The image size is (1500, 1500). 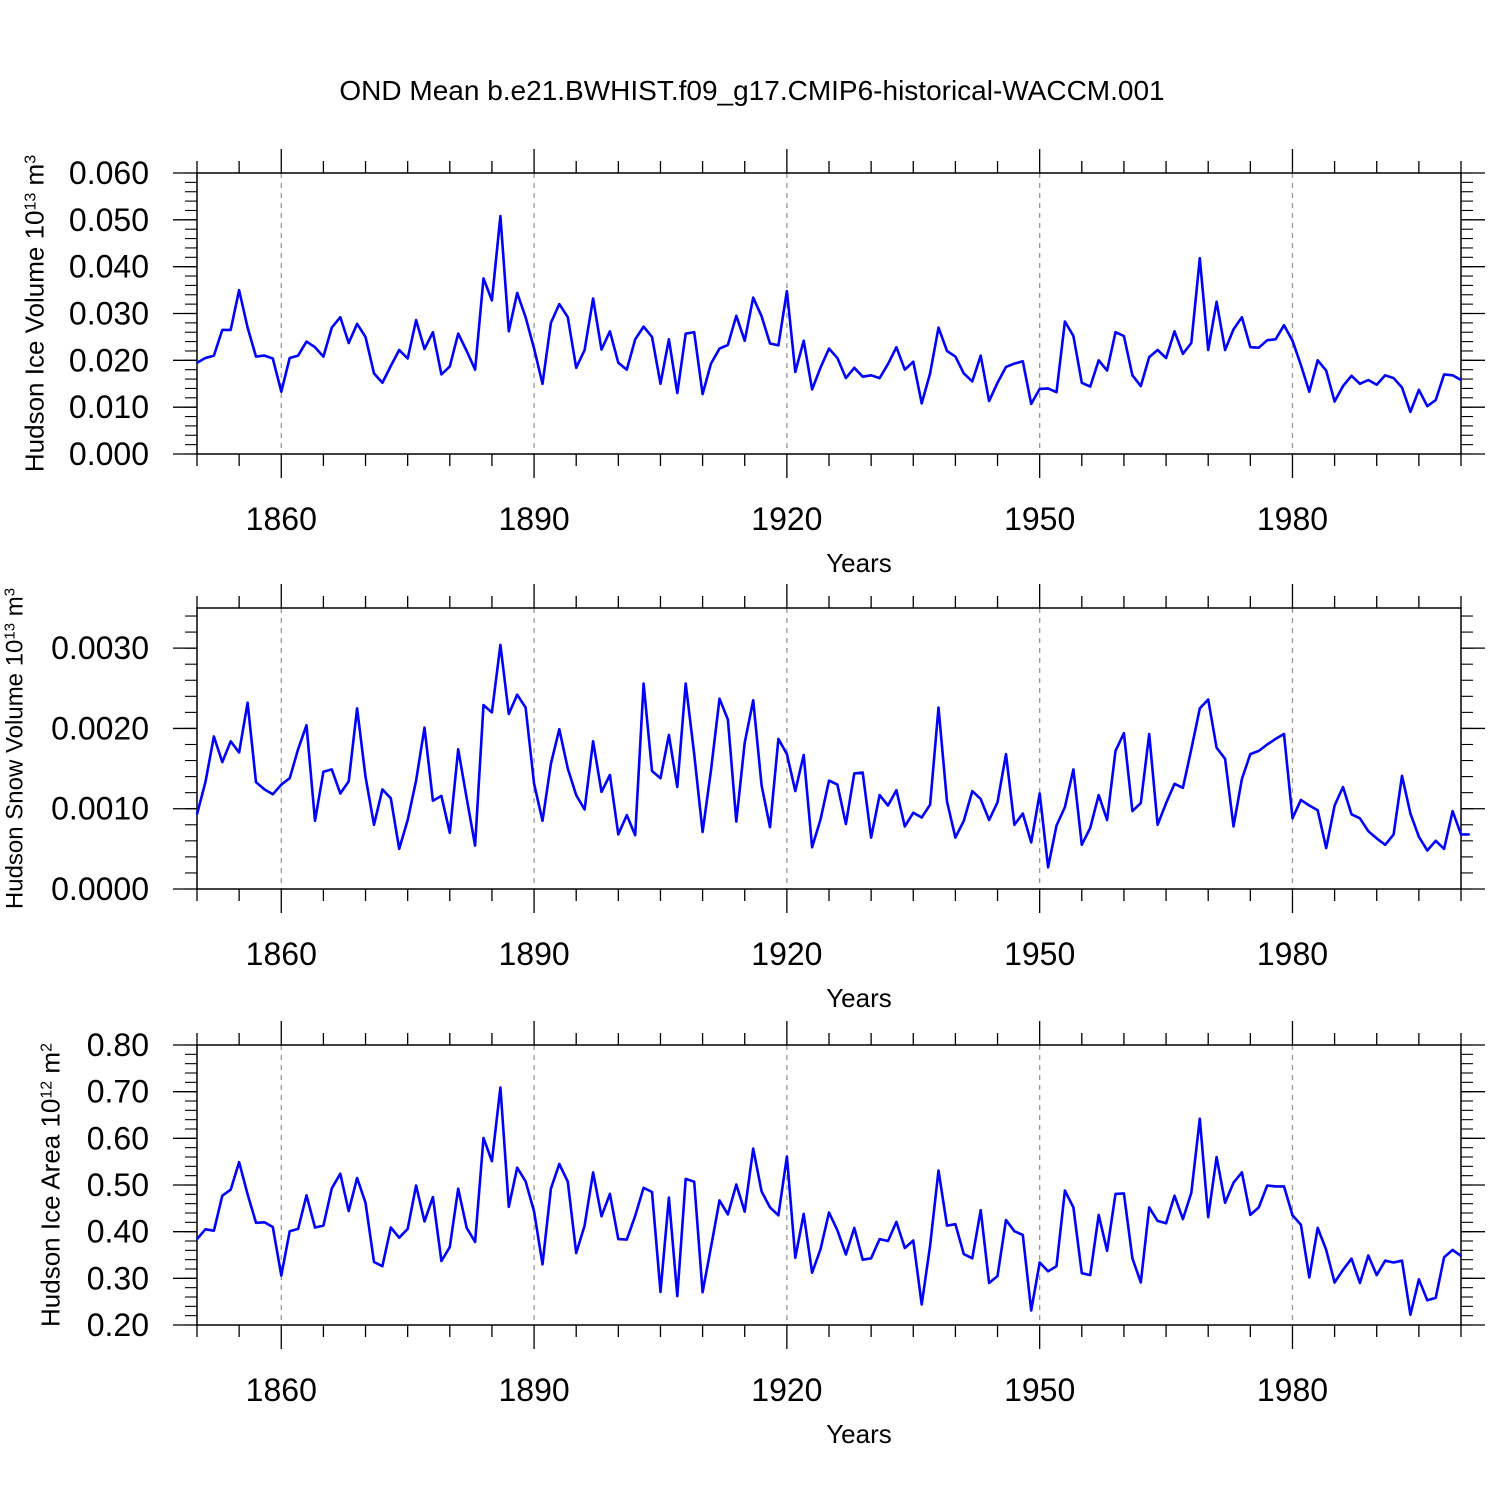 What do you see at coordinates (533, 954) in the screenshot?
I see `x-tick-label: 1890` at bounding box center [533, 954].